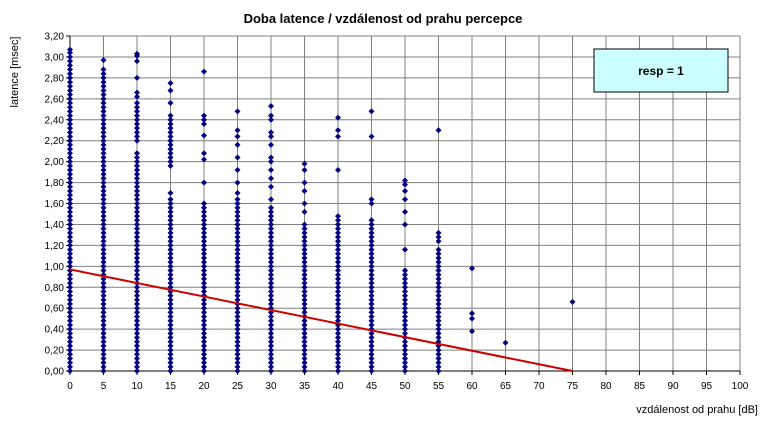  Describe the element at coordinates (271, 386) in the screenshot. I see `x-tick-label: 30` at that location.